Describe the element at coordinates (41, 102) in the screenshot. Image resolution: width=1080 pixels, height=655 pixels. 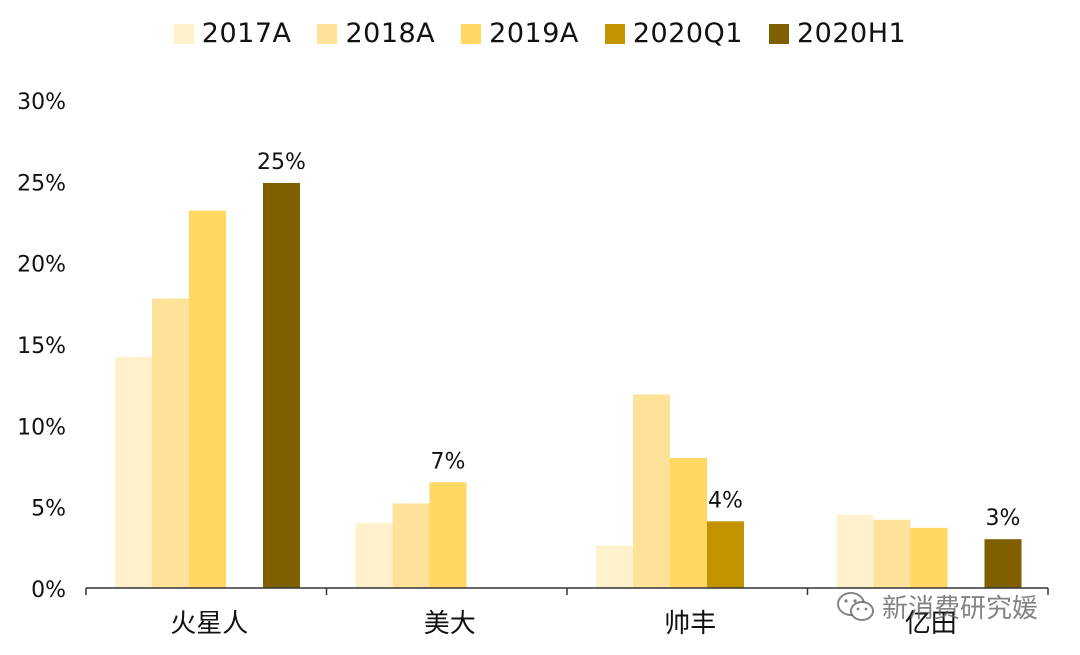
I see `y-tick-label: 30%` at that location.